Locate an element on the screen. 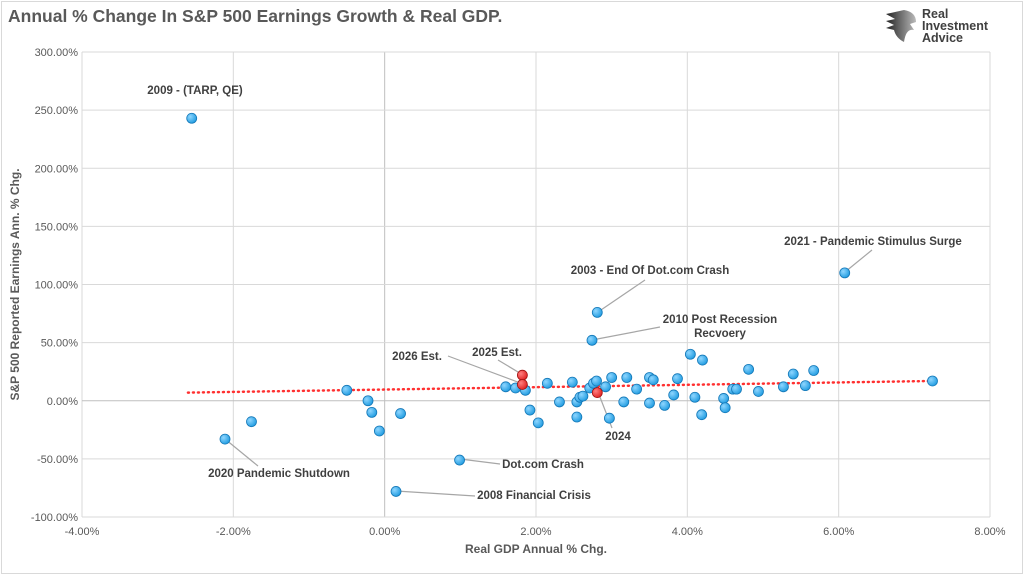 The width and height of the screenshot is (1024, 575). annotation-label: 2020 Pandemic Shutdown is located at coordinates (279, 474).